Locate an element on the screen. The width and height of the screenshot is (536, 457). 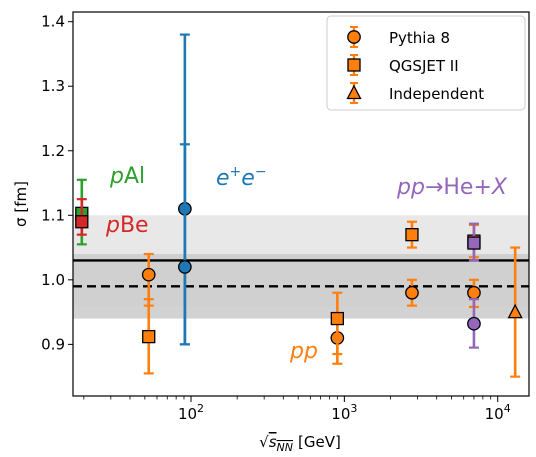
legend-label-pythia: Pythia 8 is located at coordinates (419, 38).